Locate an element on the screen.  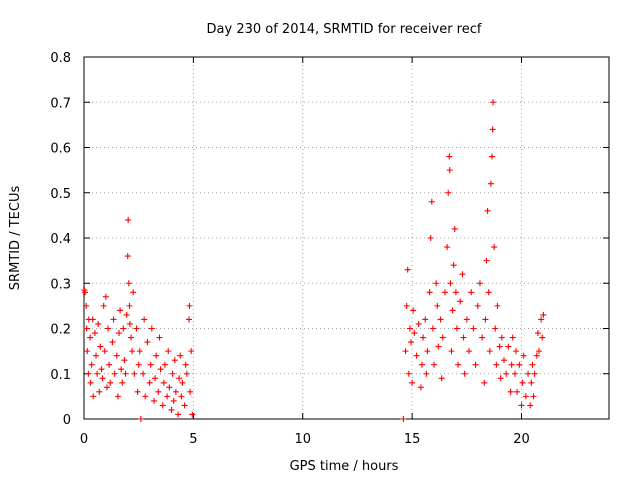
x-tick-label: 20 is located at coordinates (521, 439).